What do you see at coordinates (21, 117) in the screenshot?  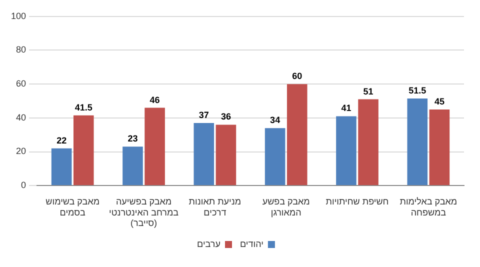 I see `y-tick-label: 40` at bounding box center [21, 117].